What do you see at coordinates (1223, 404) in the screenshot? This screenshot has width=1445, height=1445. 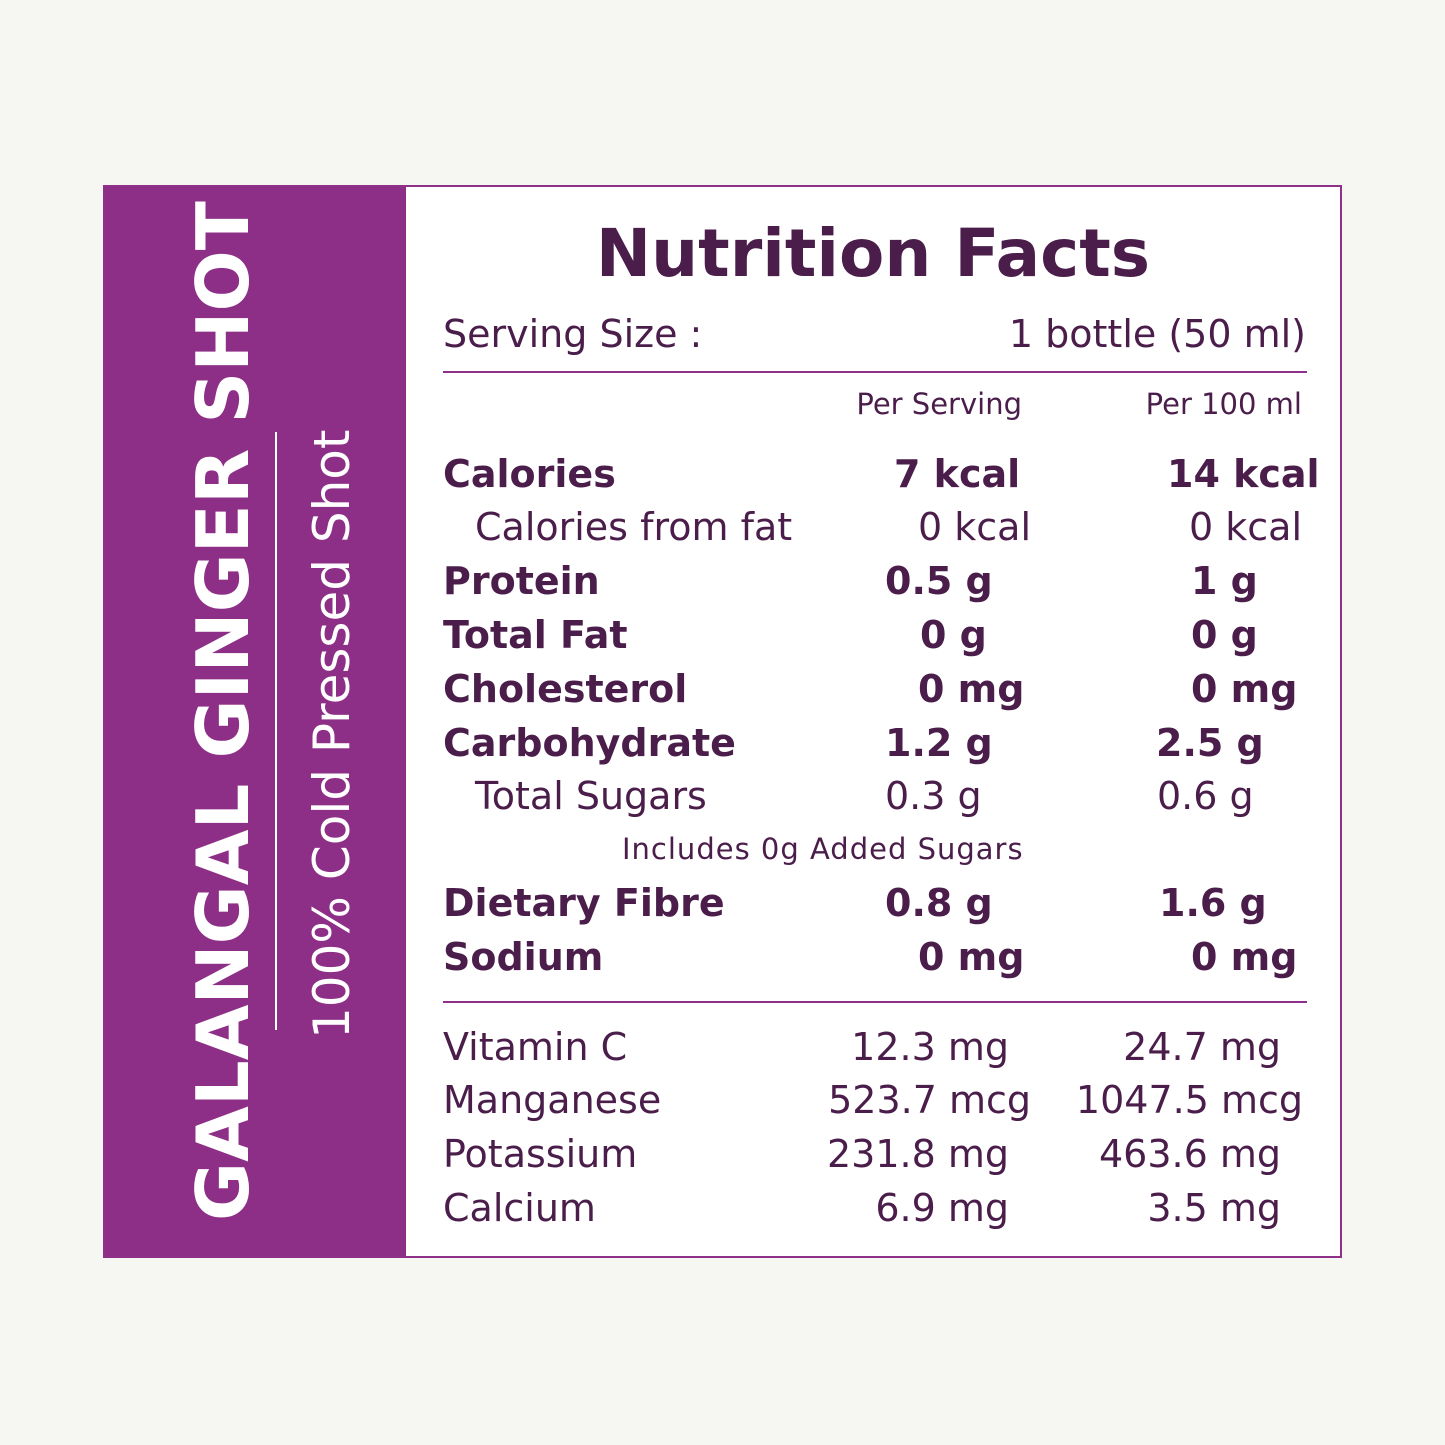 I see `col-header-per-100: Per 100 ml` at bounding box center [1223, 404].